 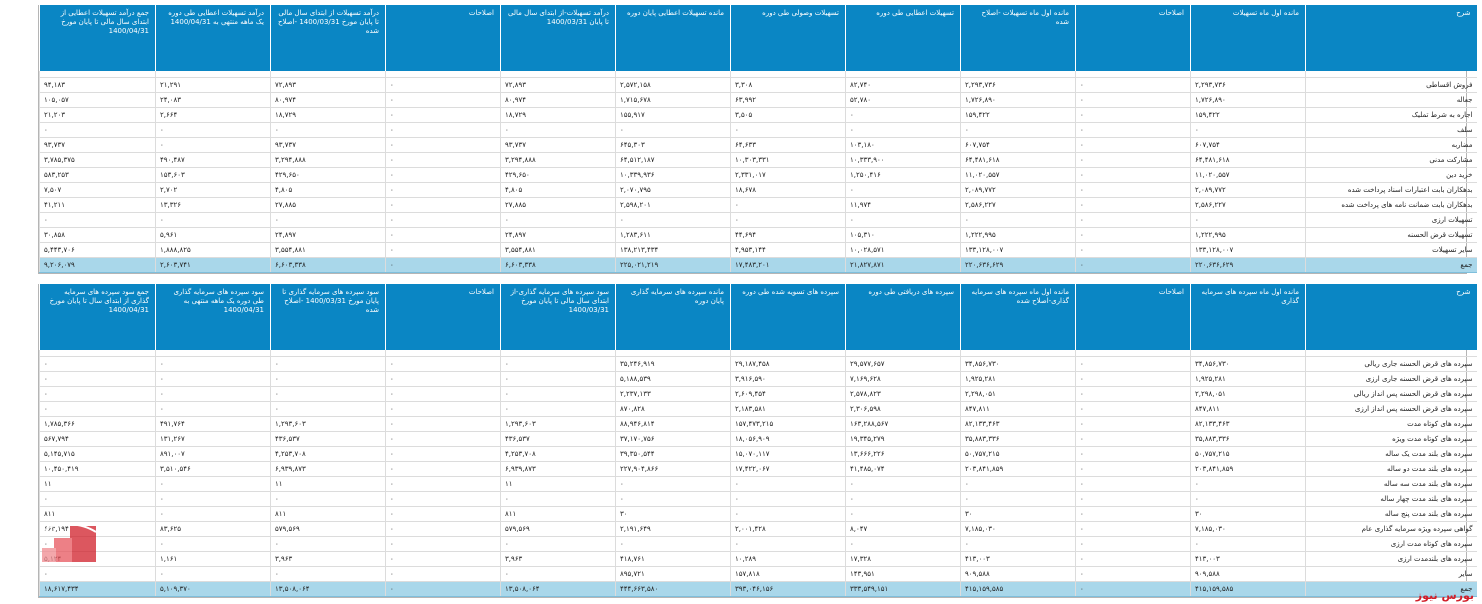 What do you see at coordinates (1018, 559) in the screenshot?
I see `deposits-cell: ۴۱۳,۰۰۳` at bounding box center [1018, 559].